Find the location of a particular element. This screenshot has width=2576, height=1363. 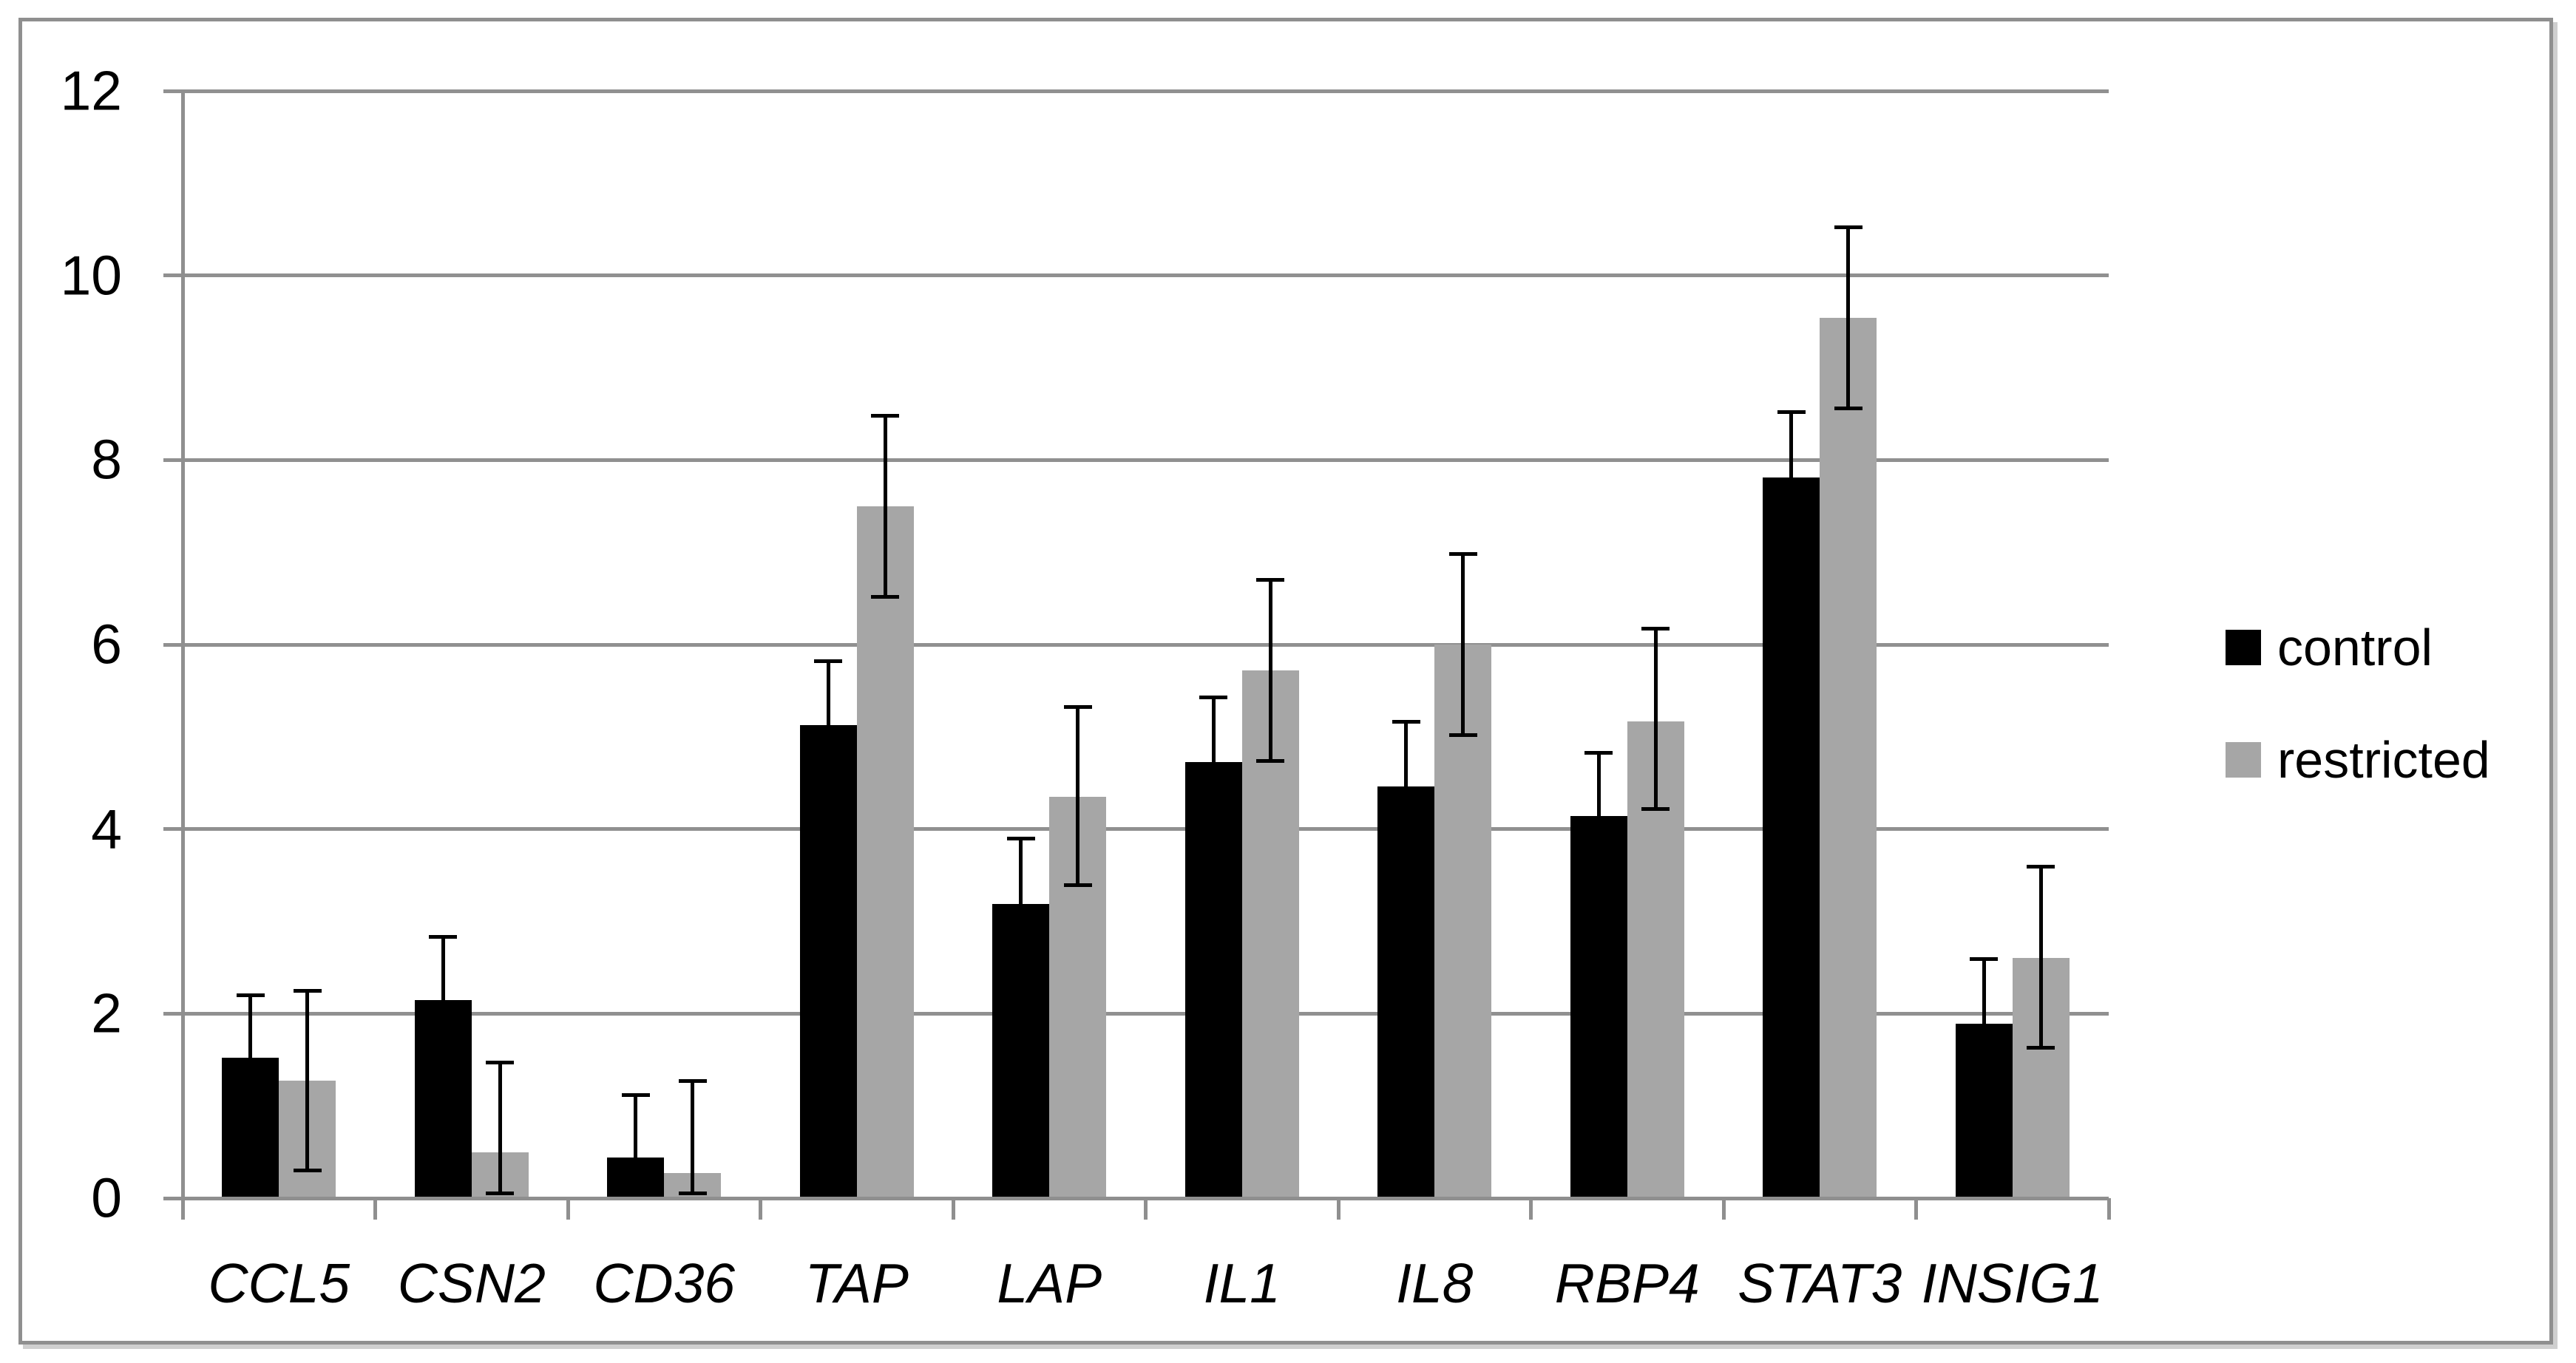

y-tick-label-6: 6 is located at coordinates (106, 644).